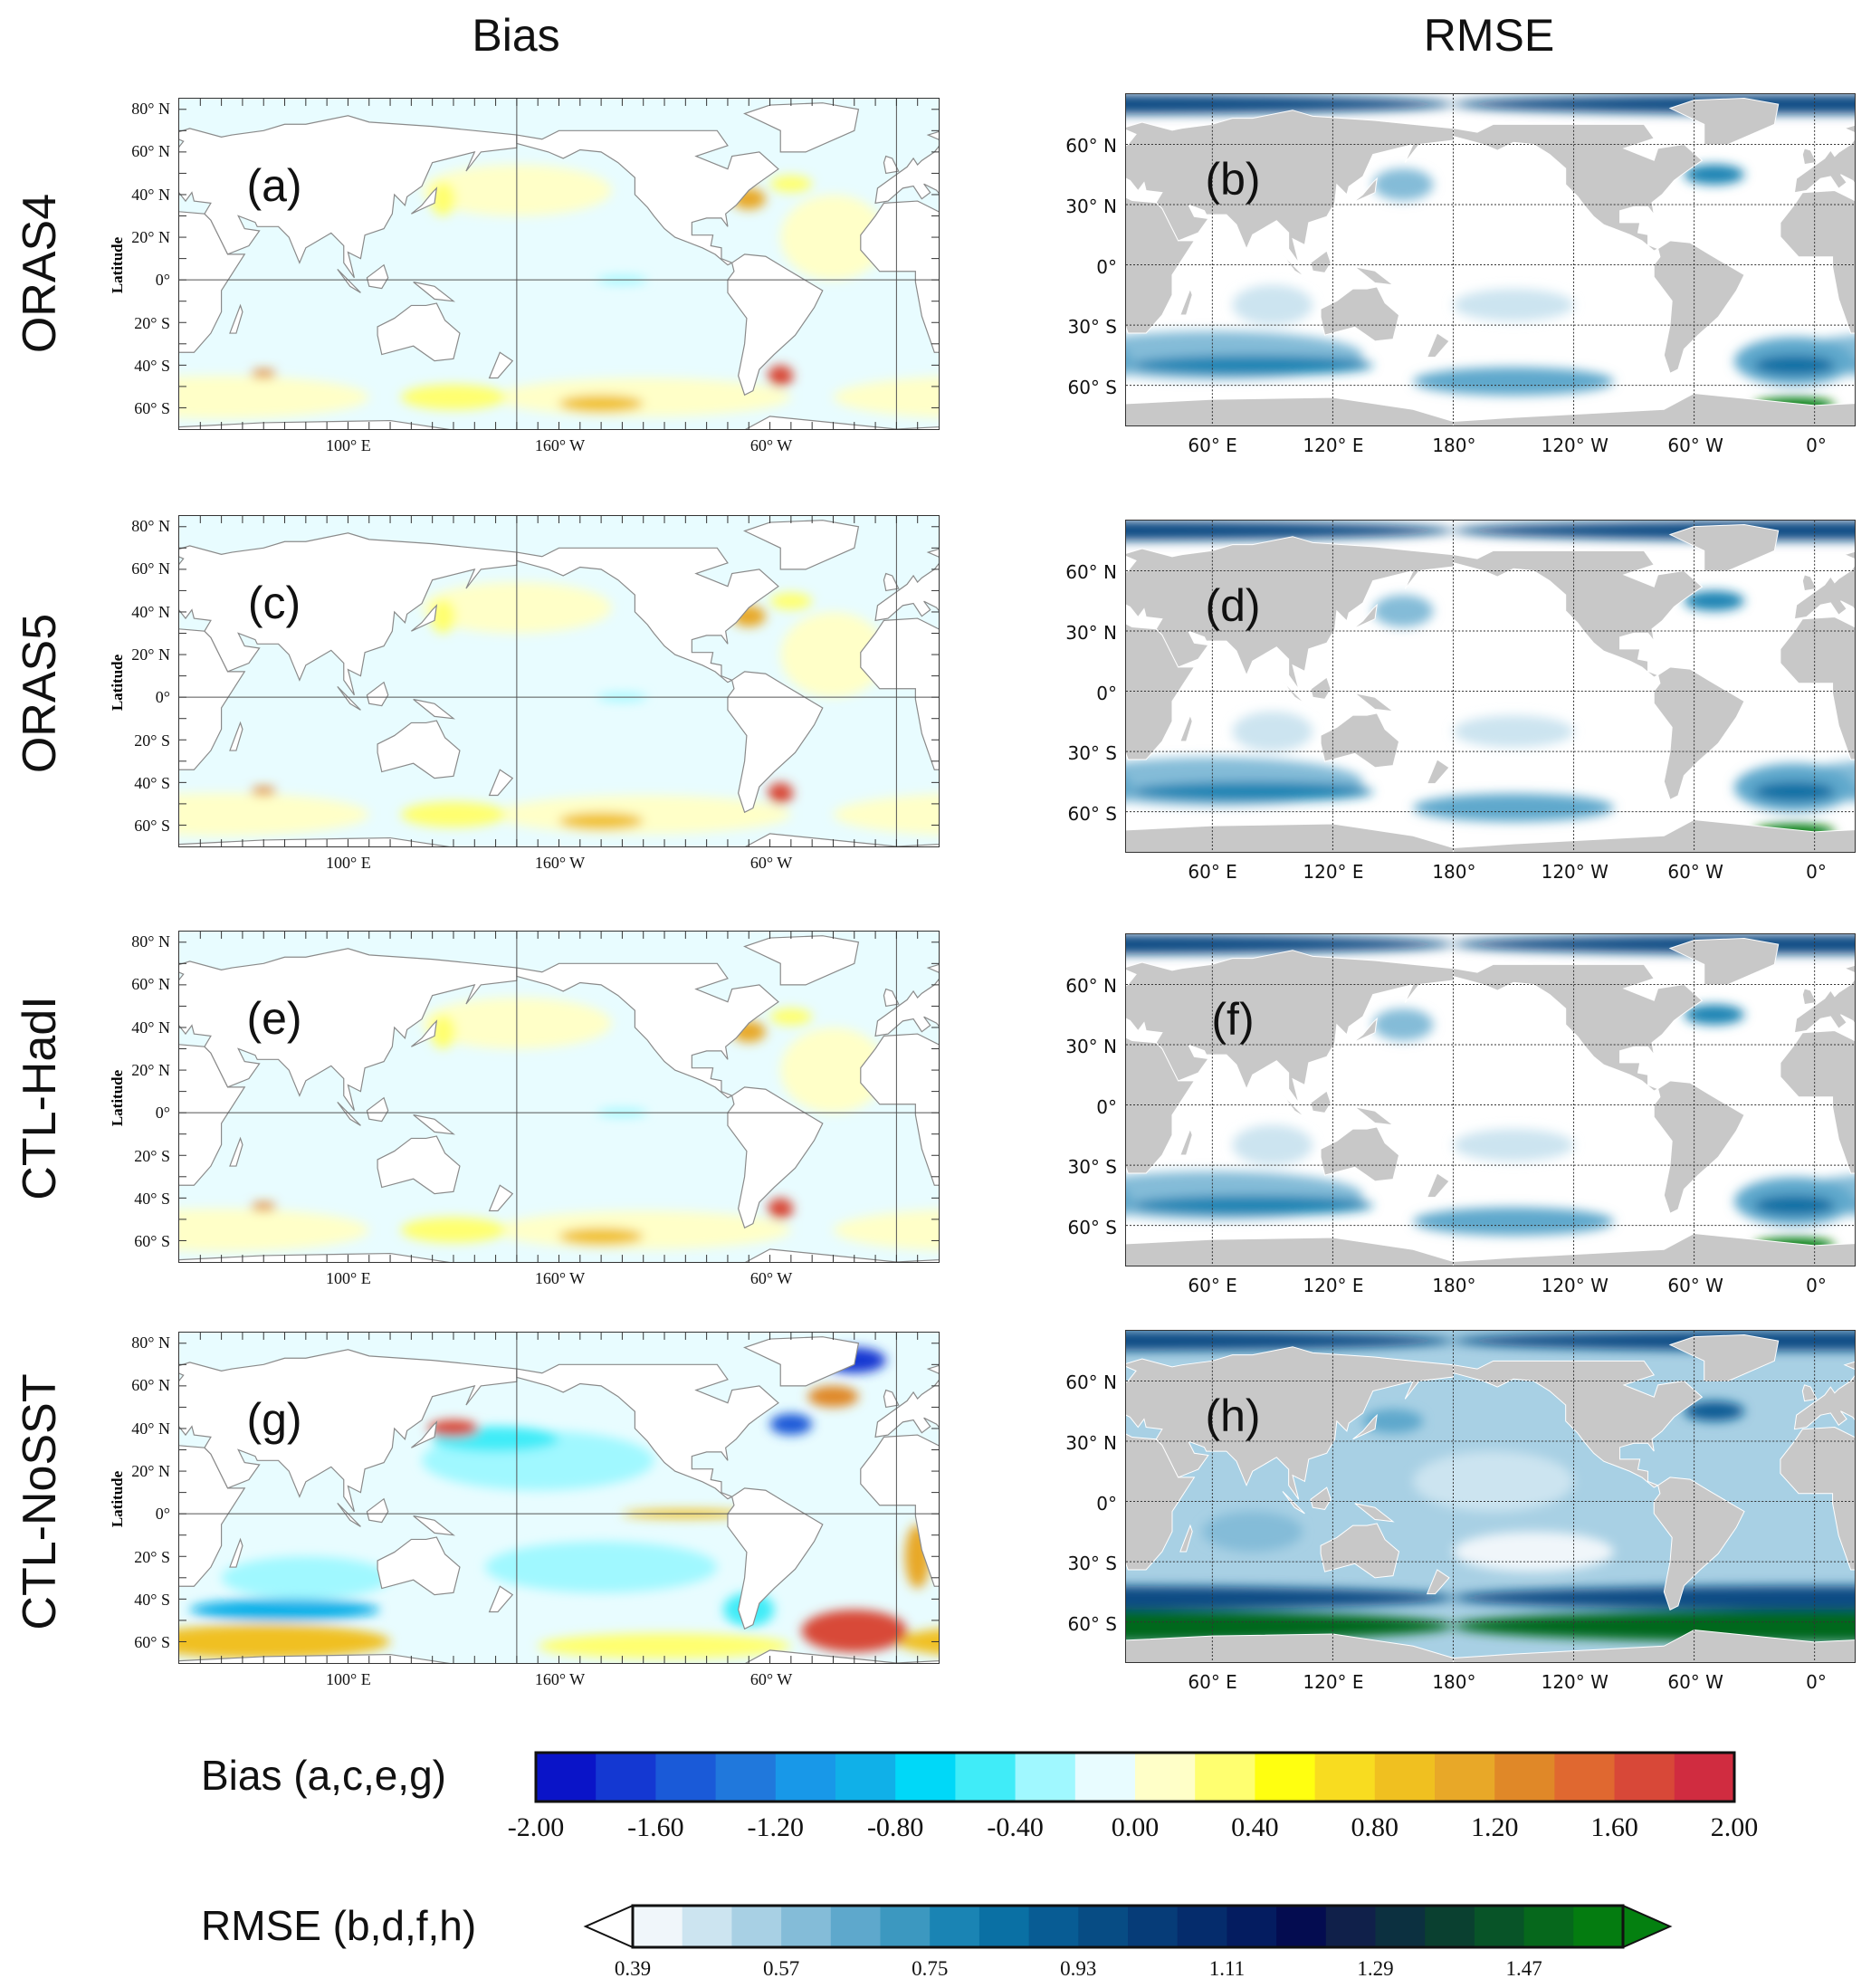 The image size is (1871, 1988). Describe the element at coordinates (633, 1968) in the screenshot. I see `colorbar-tick-label: 0.39` at that location.